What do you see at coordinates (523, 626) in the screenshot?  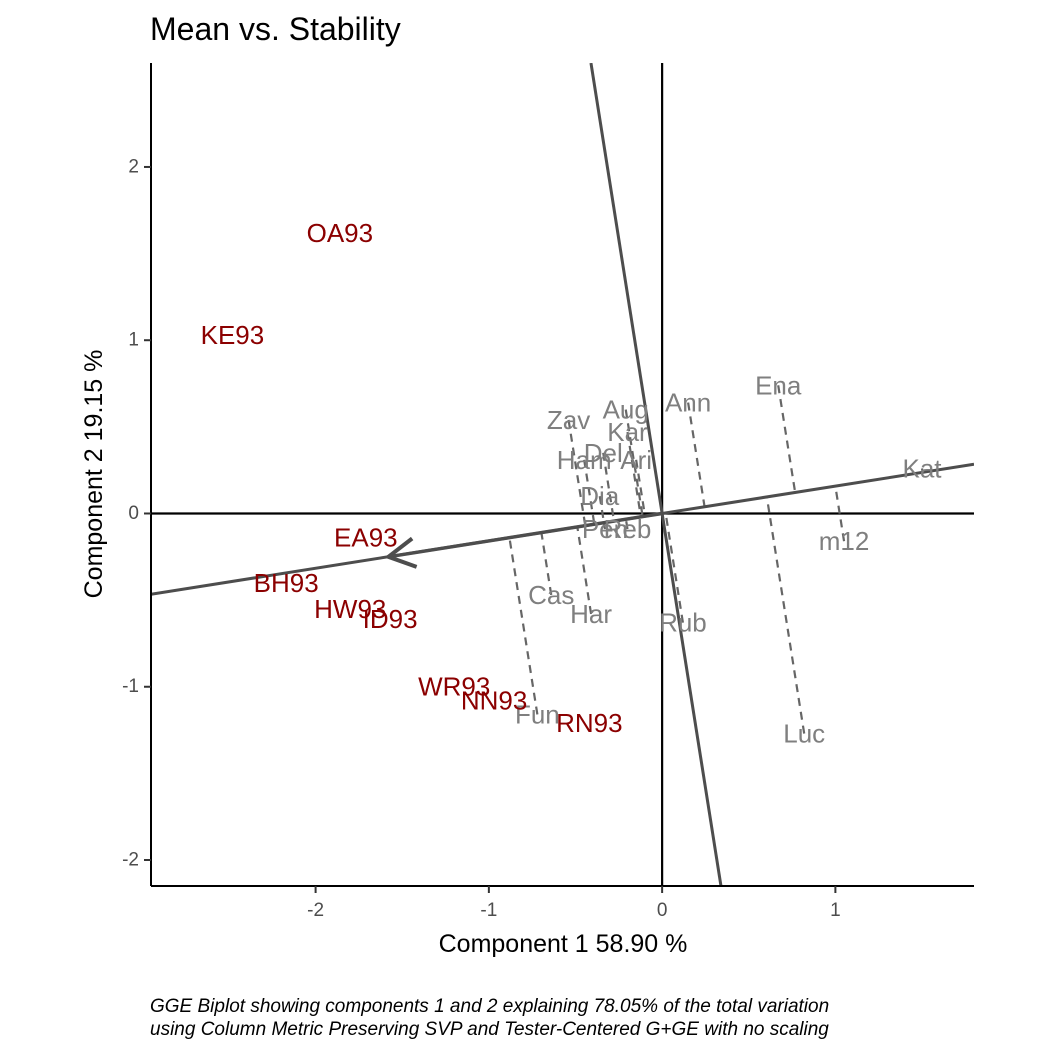 I see `projection-line-fun` at bounding box center [523, 626].